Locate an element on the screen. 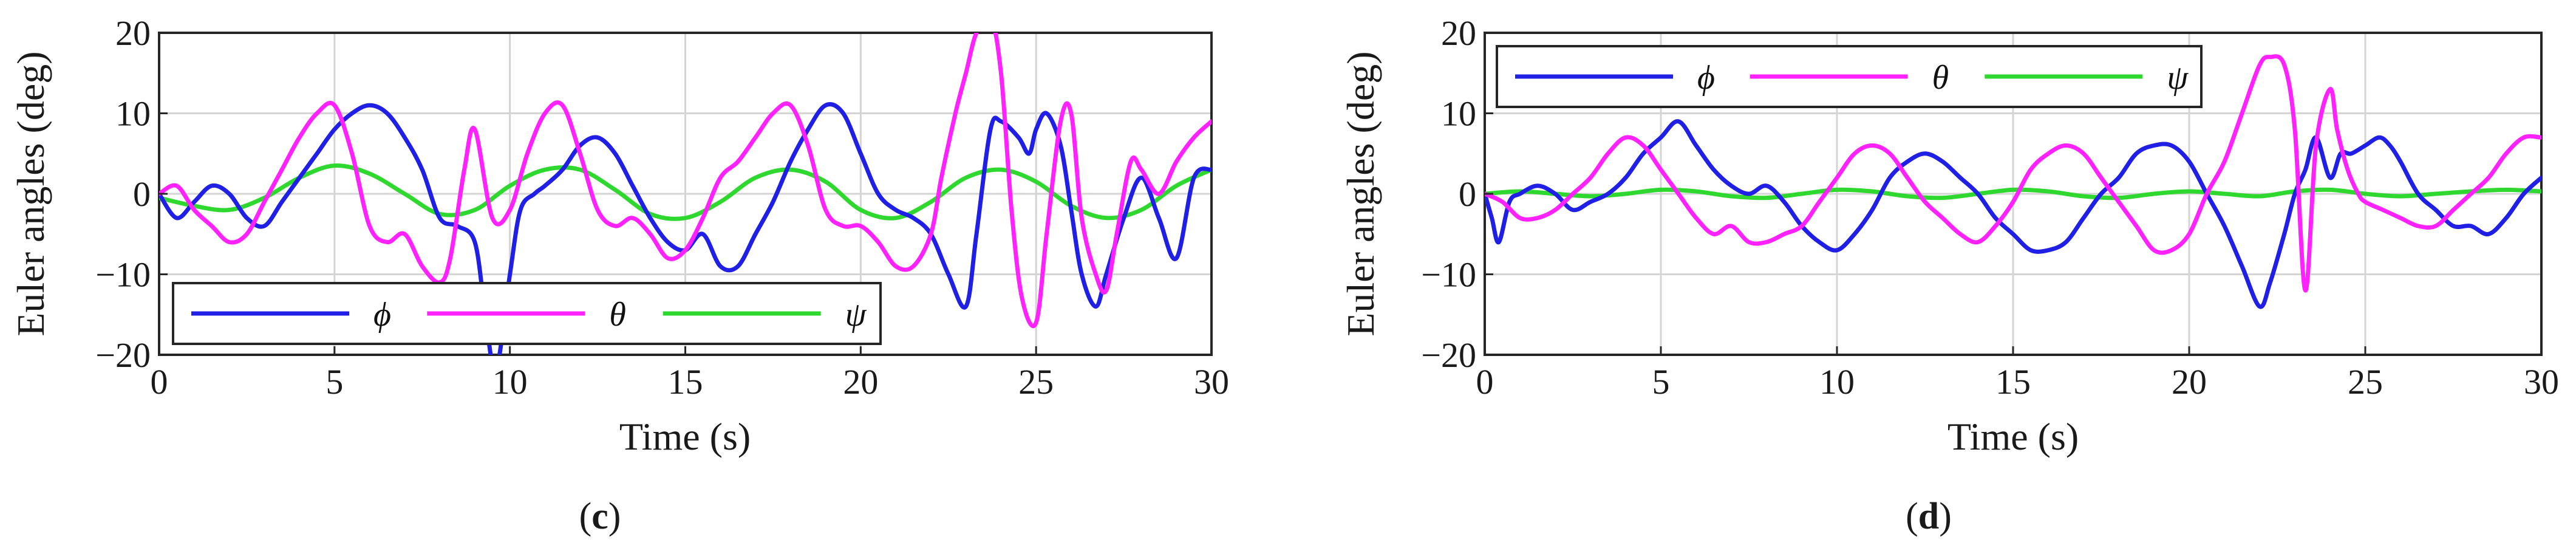 The width and height of the screenshot is (2576, 548). y-axis-label-c: Euler angles (deg) is located at coordinates (31, 193).